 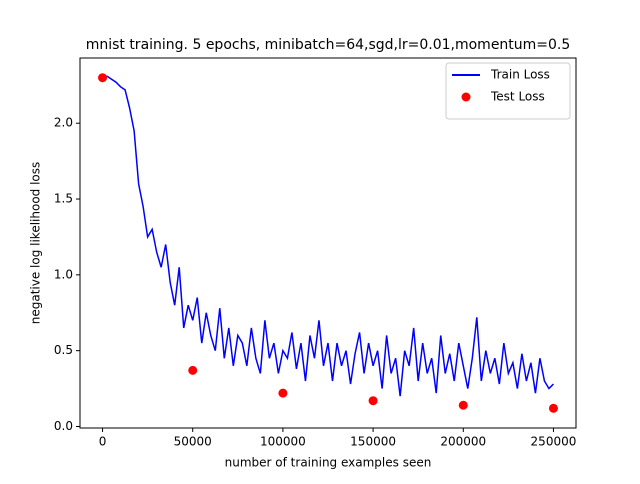 What do you see at coordinates (520, 75) in the screenshot?
I see `legend-label: Train Loss` at bounding box center [520, 75].